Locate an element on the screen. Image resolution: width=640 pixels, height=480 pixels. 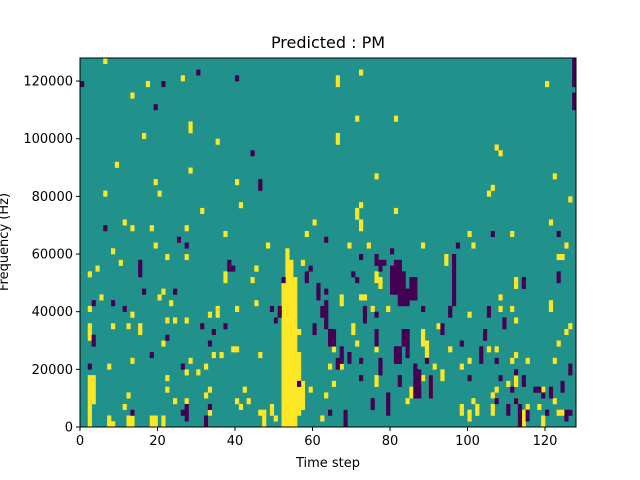
x-tick-label: 100 is located at coordinates (467, 441).